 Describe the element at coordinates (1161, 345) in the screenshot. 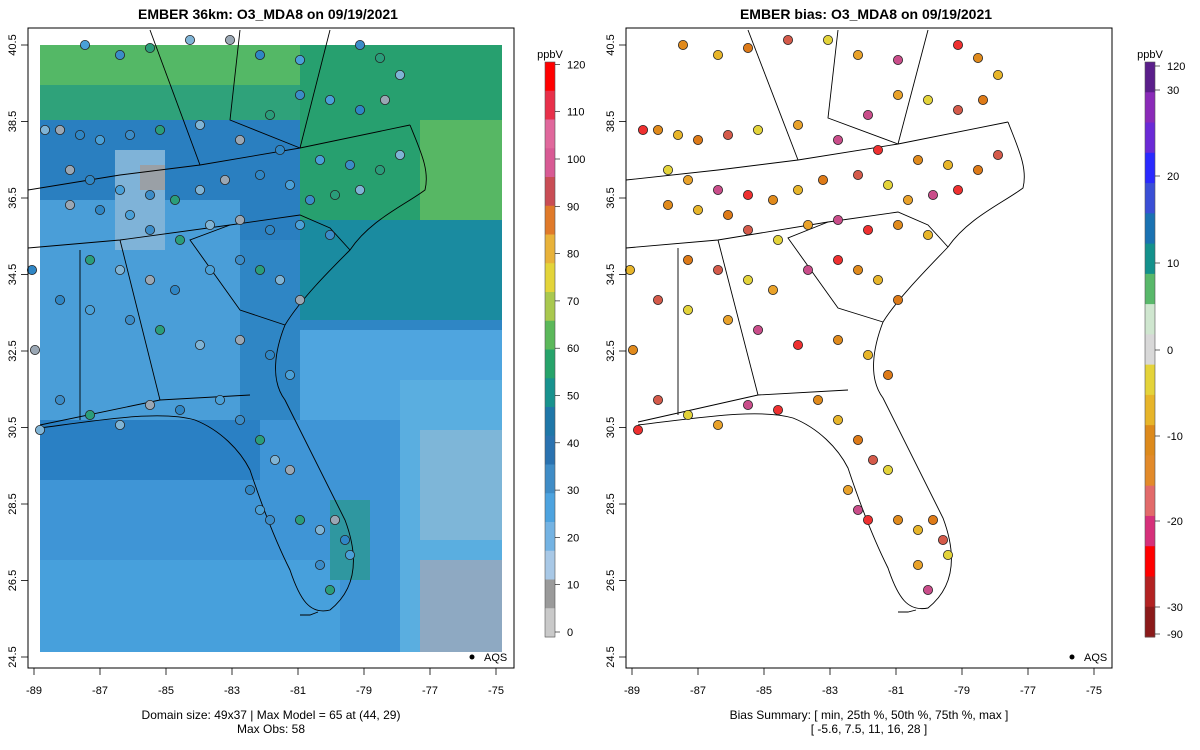

I see `right-colorbar: ppbV 120 30 20 10 0 -10 -20 -30 -90` at that location.